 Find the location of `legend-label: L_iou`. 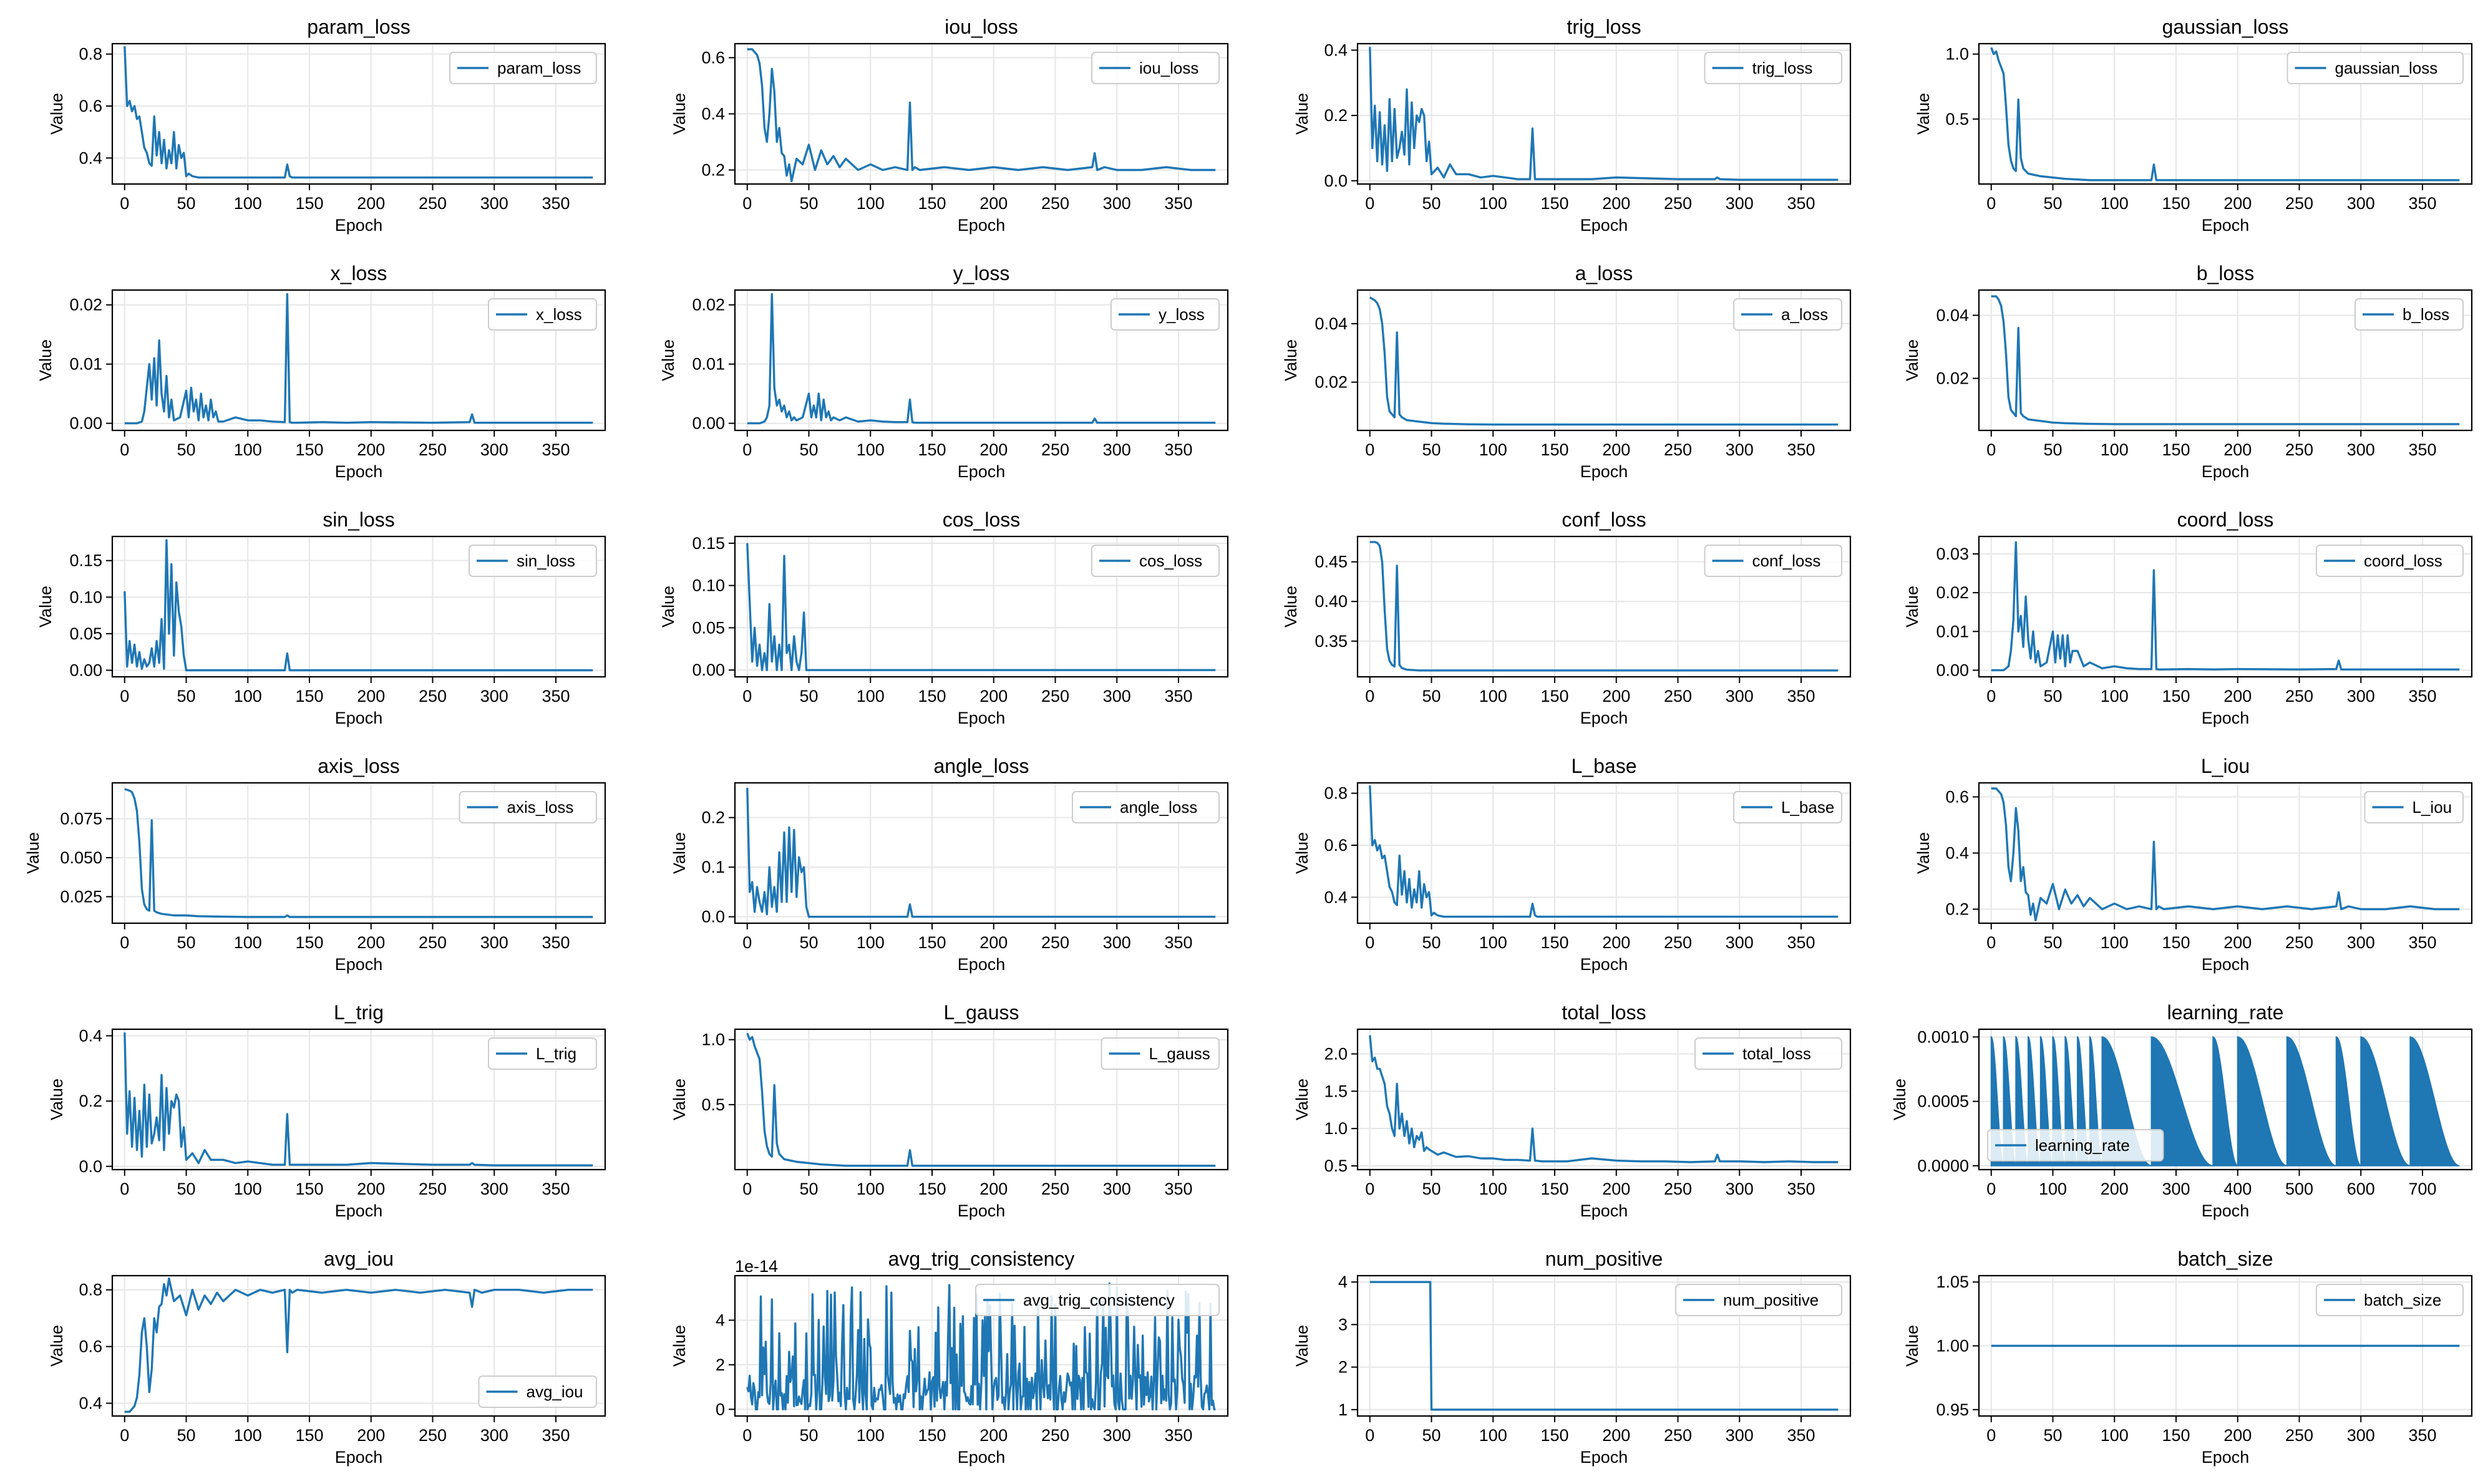

legend-label: L_iou is located at coordinates (2432, 807).